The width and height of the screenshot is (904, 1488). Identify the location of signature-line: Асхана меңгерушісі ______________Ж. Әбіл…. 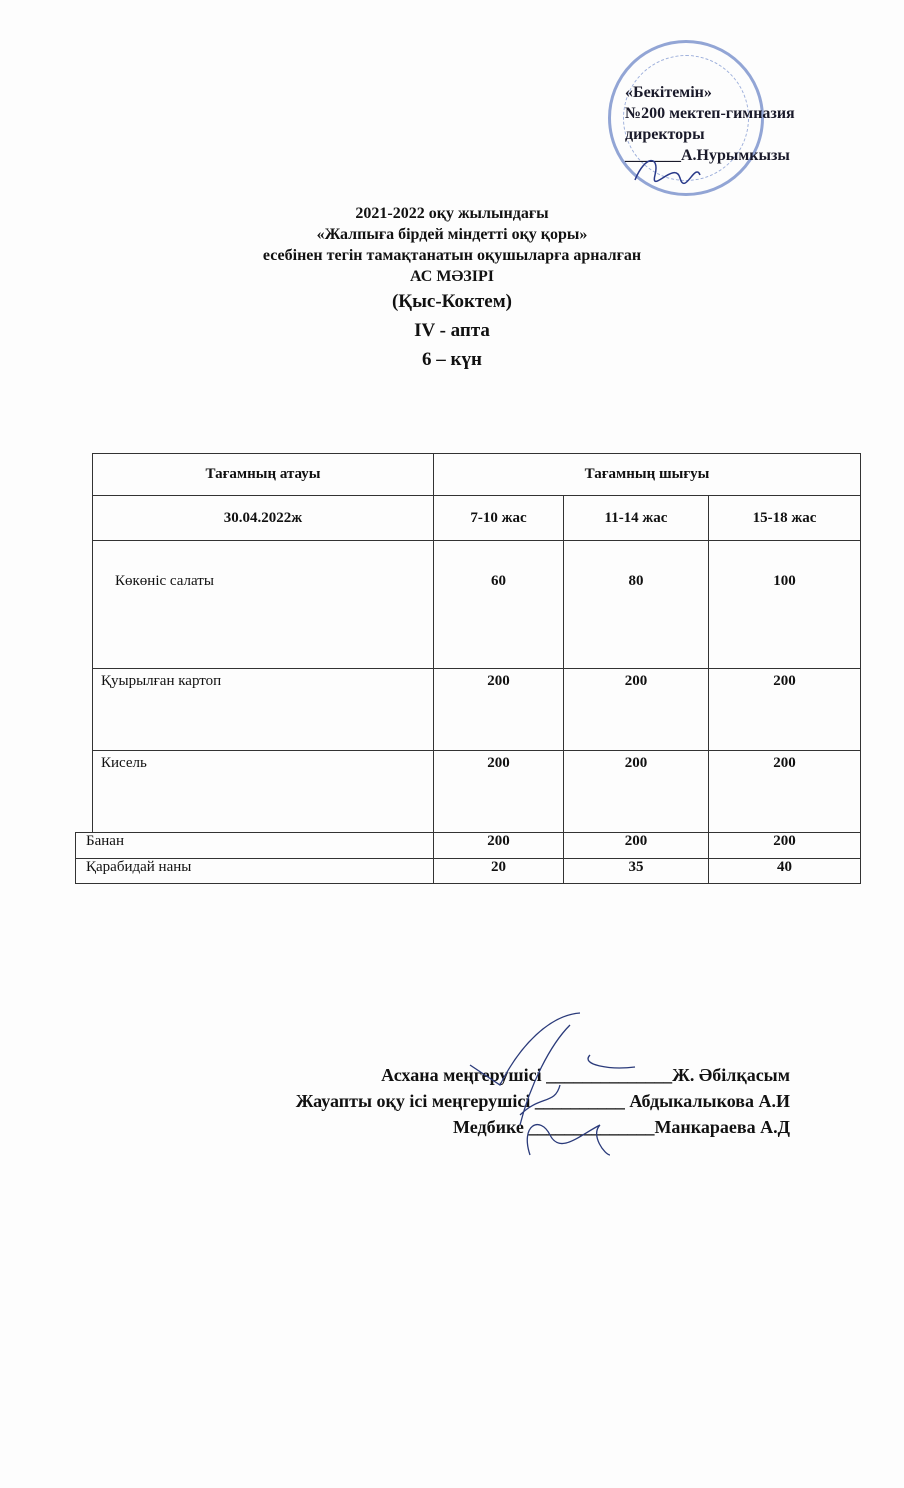
(445, 1075).